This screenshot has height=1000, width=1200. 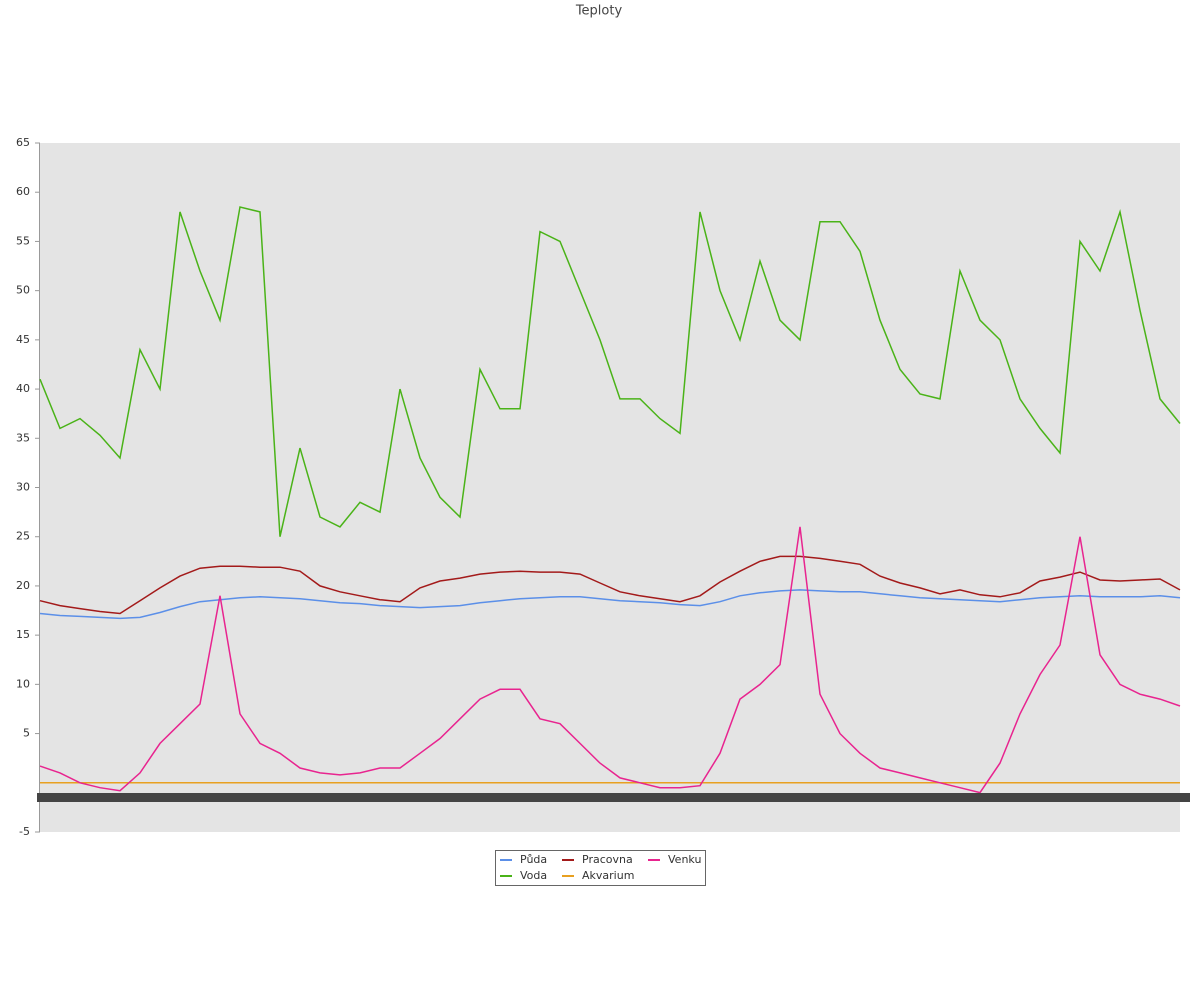 What do you see at coordinates (23, 240) in the screenshot?
I see `y-tick-label: 55` at bounding box center [23, 240].